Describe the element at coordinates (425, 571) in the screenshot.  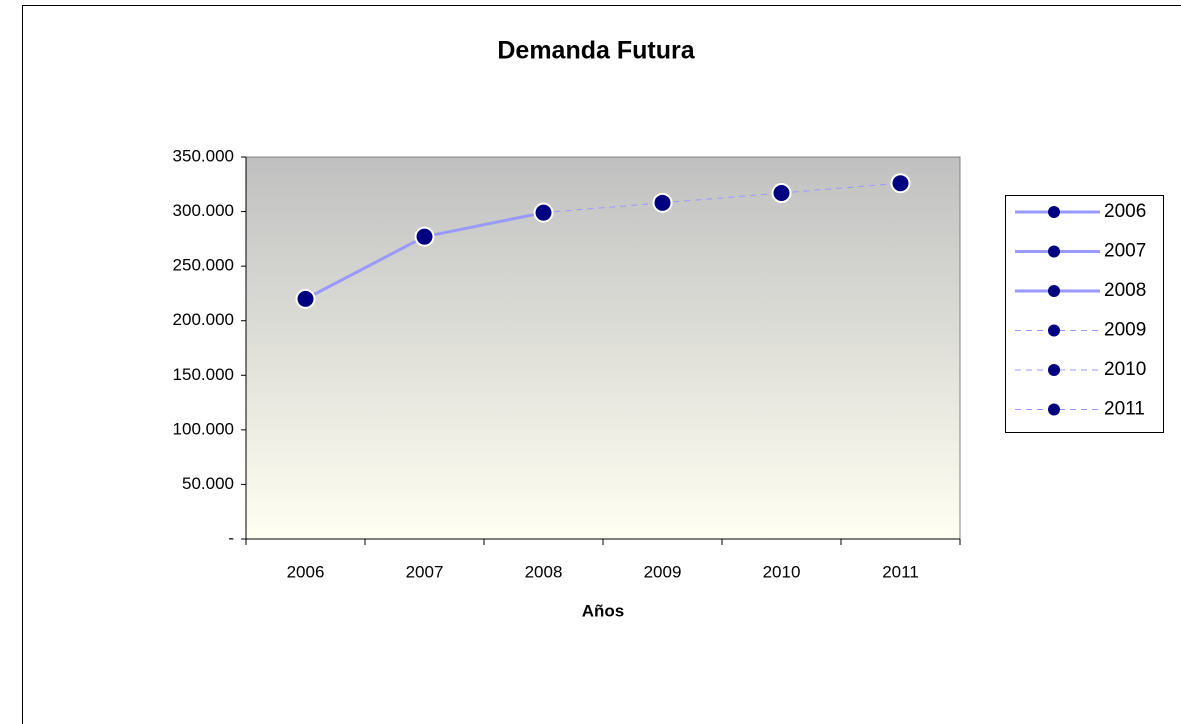
I see `x-tick-label: 2007` at that location.